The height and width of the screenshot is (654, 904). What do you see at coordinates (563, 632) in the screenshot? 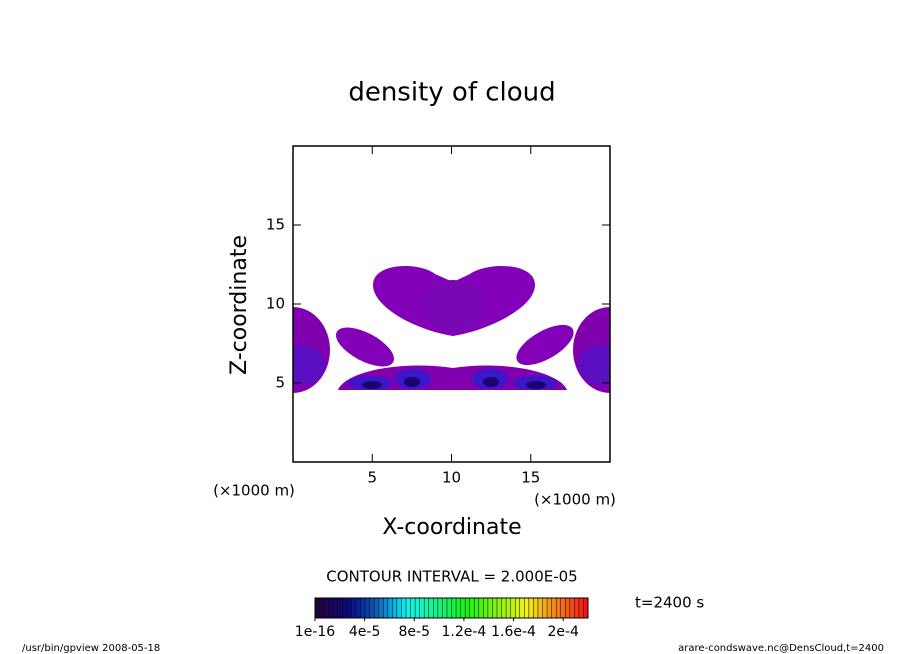
I see `colorbar-tick-label: 2e-4` at bounding box center [563, 632].